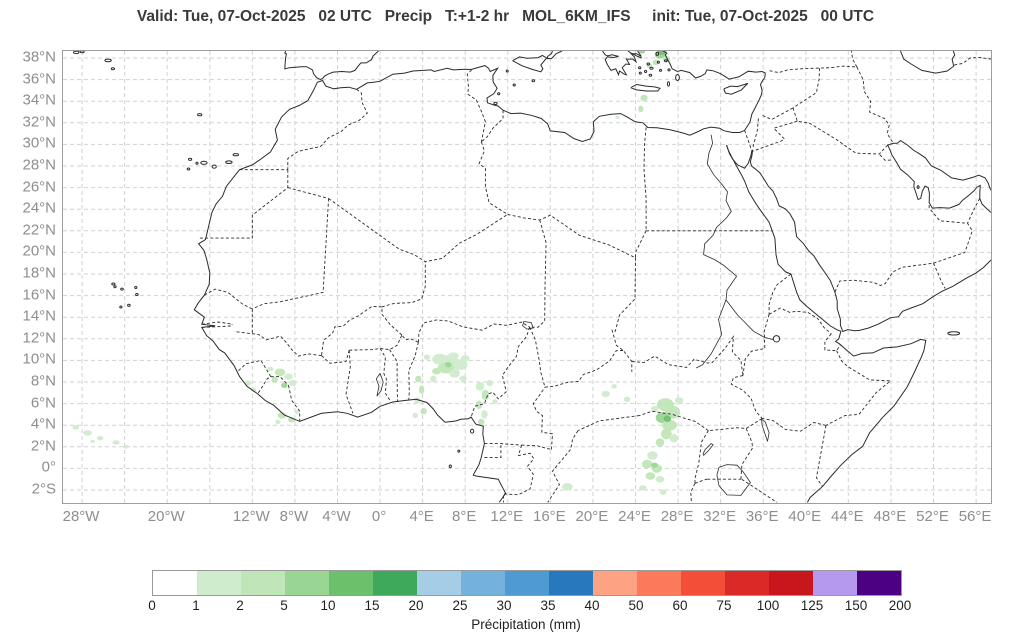 The height and width of the screenshot is (641, 1011). What do you see at coordinates (43, 489) in the screenshot?
I see `lat-tick-label: 2°S` at bounding box center [43, 489].